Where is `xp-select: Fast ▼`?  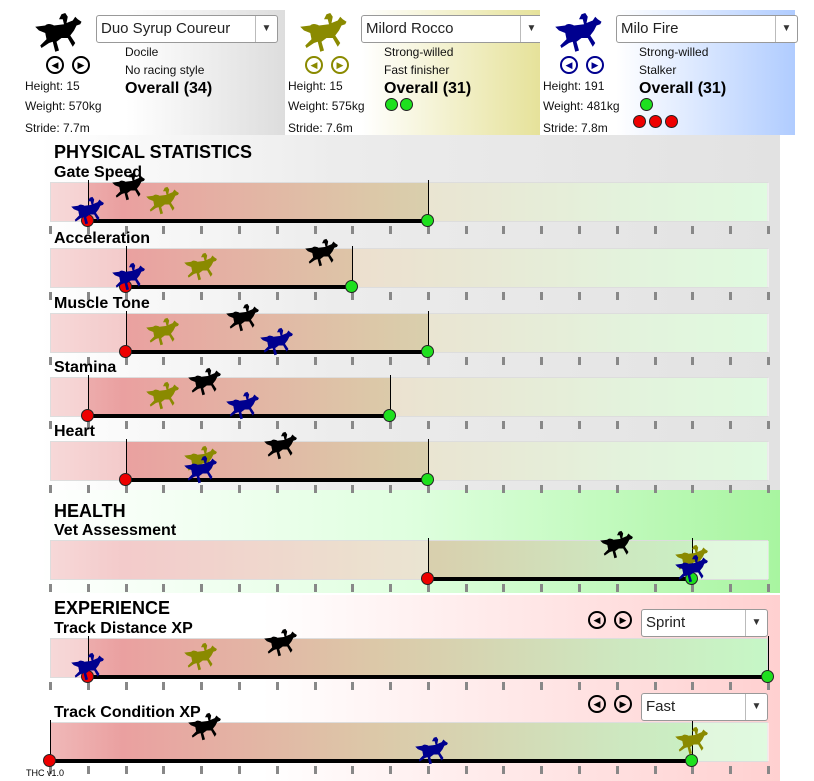
xp-select: Fast ▼ is located at coordinates (704, 707).